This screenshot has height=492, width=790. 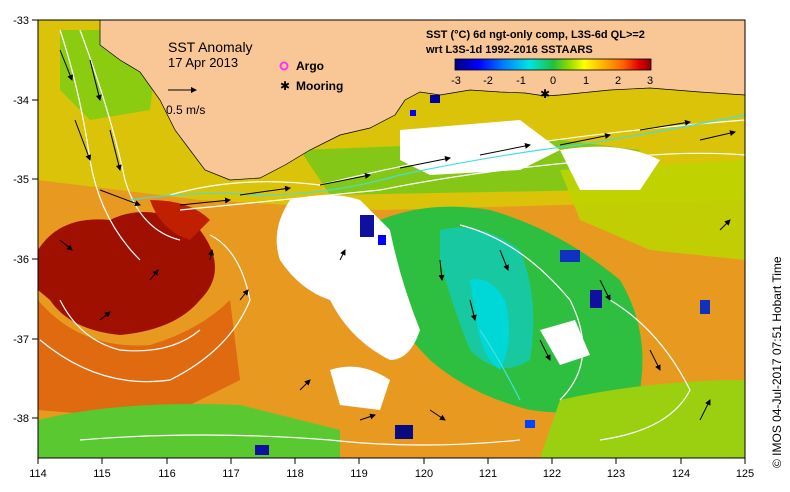 I want to click on colorbar-tick: 1, so click(x=586, y=81).